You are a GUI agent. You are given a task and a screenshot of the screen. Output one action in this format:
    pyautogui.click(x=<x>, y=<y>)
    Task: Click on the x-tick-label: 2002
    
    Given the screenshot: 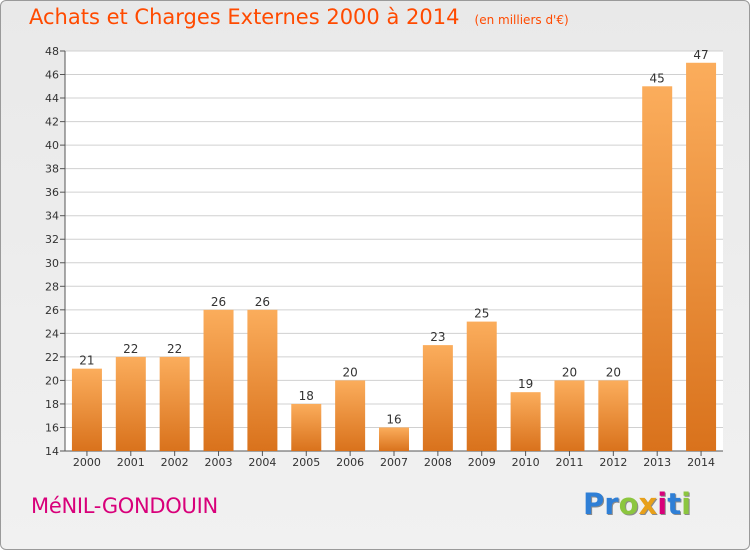 What is the action you would take?
    pyautogui.click(x=175, y=462)
    